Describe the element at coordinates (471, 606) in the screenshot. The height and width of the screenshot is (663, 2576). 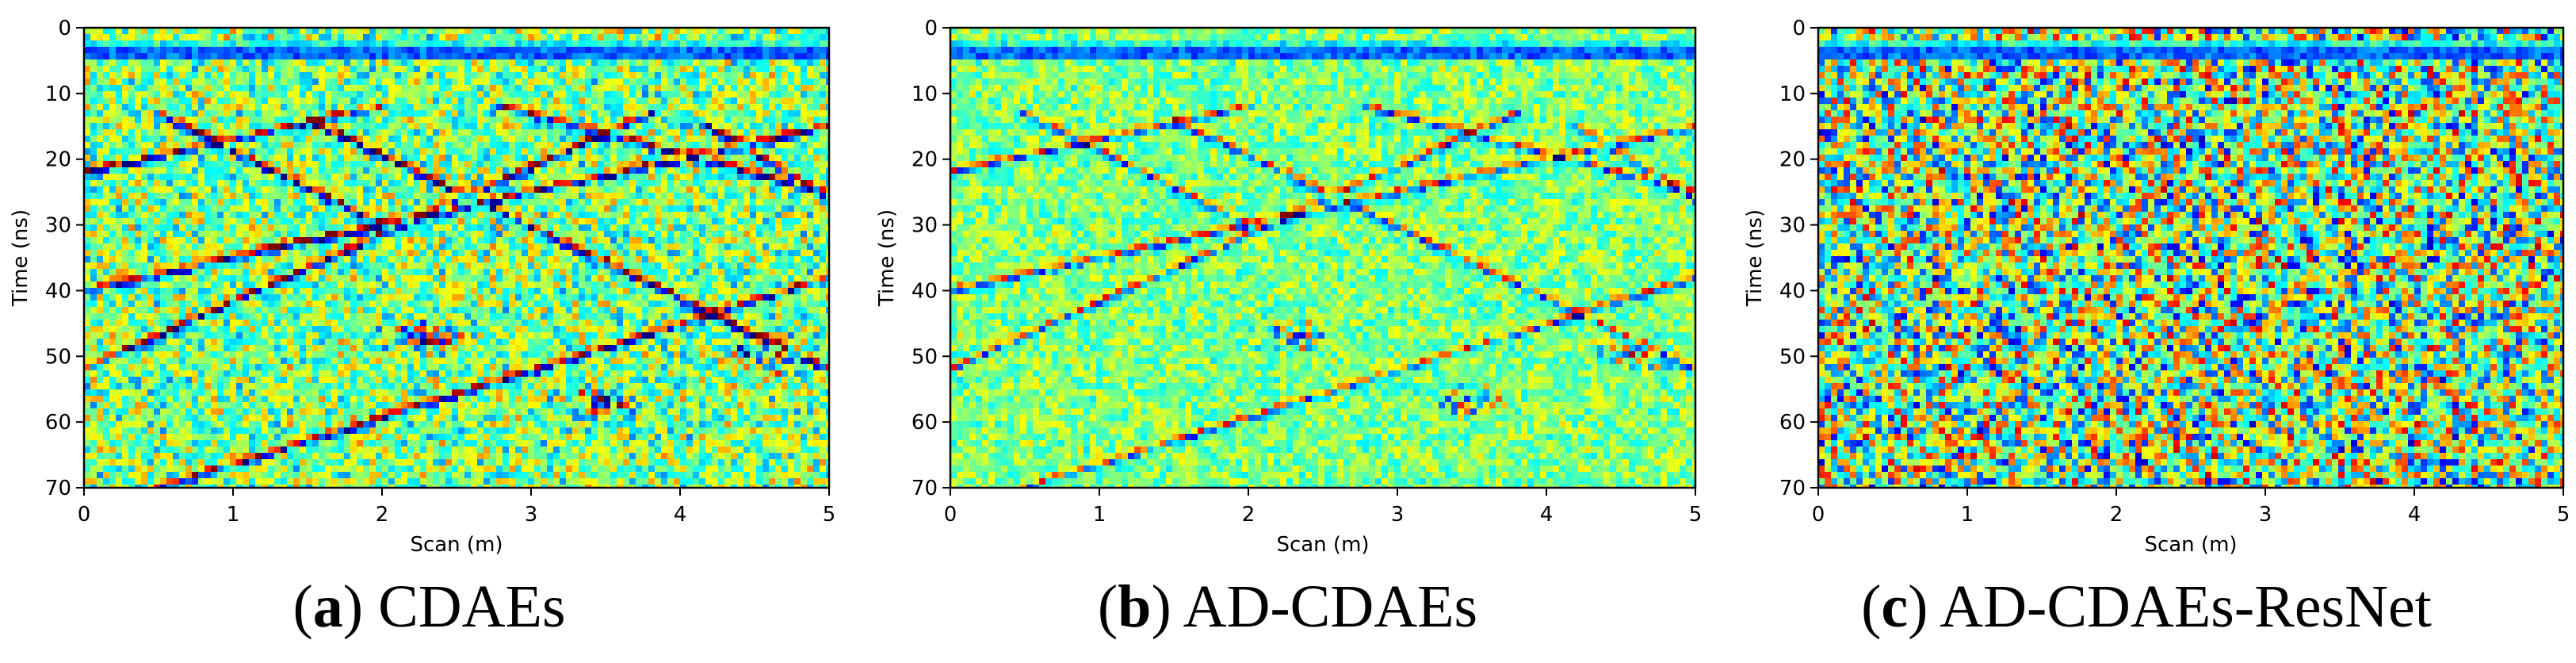
I see `caption-a-text: CDAEs` at that location.